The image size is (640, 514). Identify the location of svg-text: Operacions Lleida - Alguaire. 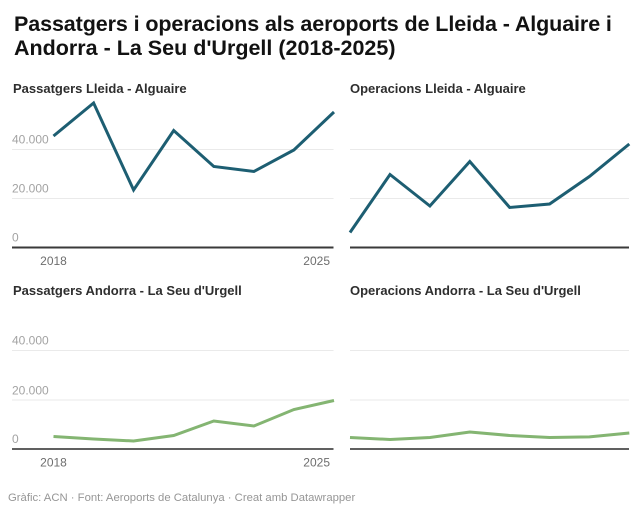
(438, 88).